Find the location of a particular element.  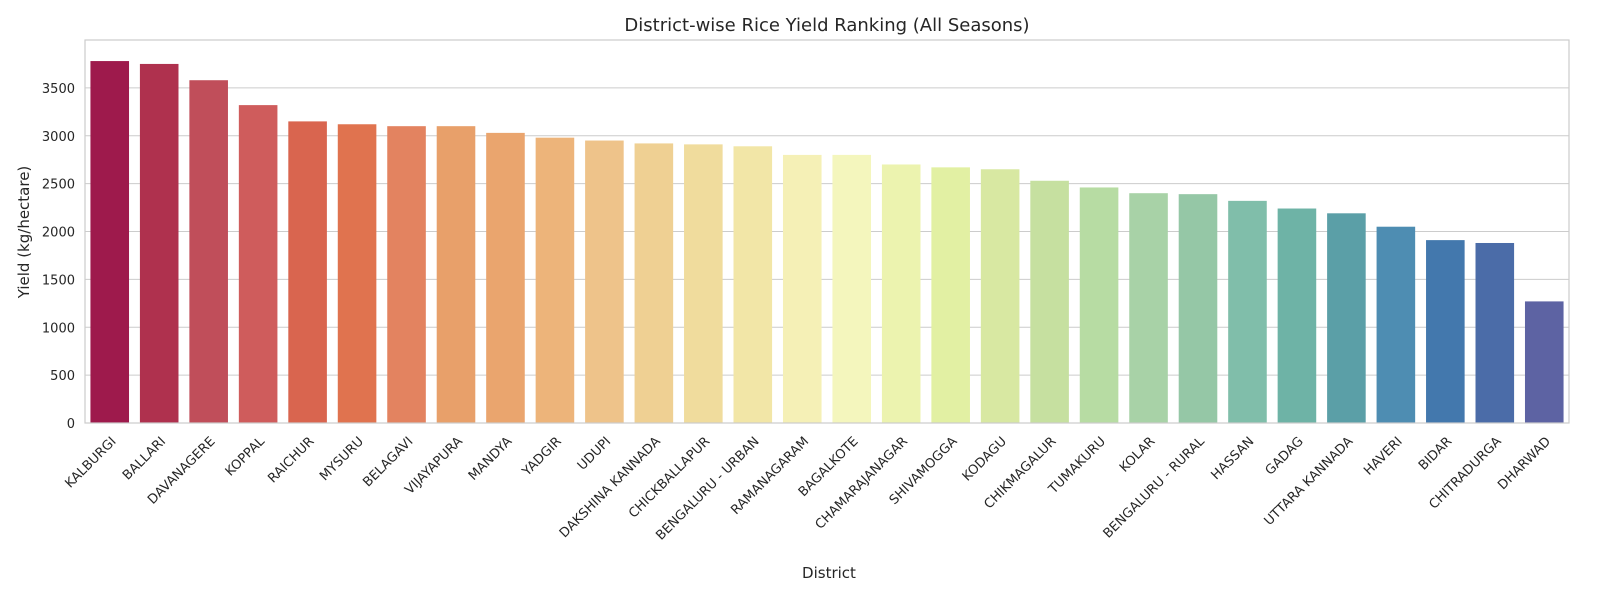

bar-dakshina-kannada is located at coordinates (654, 283).